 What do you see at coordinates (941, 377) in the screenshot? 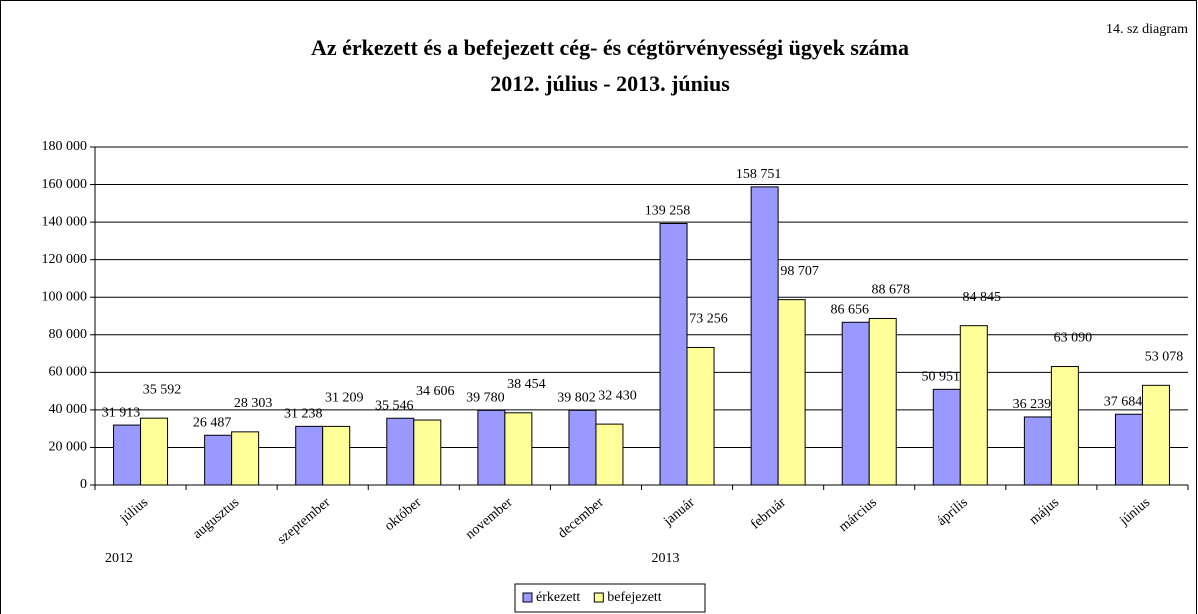
I see `value-label: 50 951` at bounding box center [941, 377].